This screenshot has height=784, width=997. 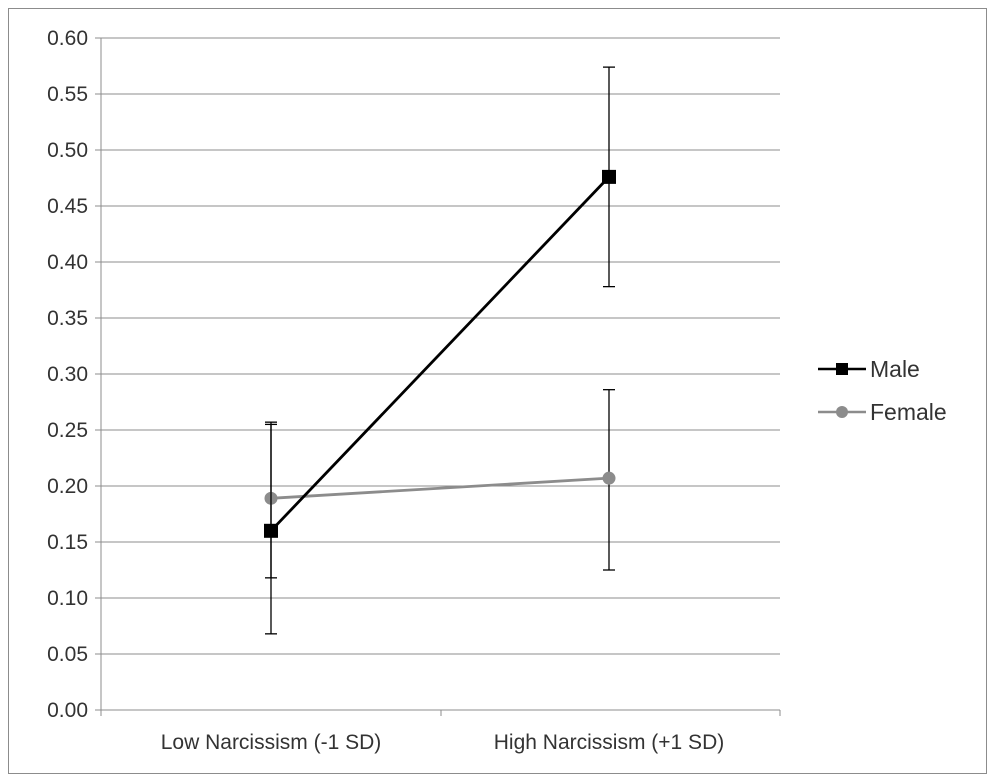 I want to click on y-tick-label: 0.50, so click(x=67, y=150).